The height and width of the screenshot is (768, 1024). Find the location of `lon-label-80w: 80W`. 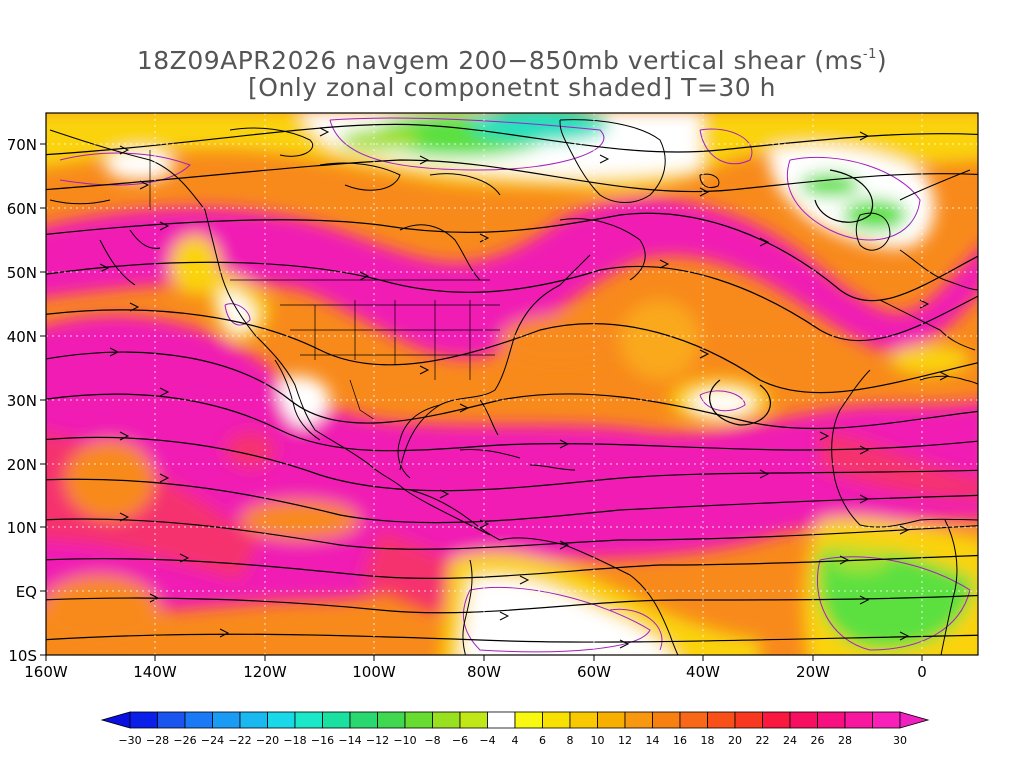

lon-label-80w: 80W is located at coordinates (484, 672).